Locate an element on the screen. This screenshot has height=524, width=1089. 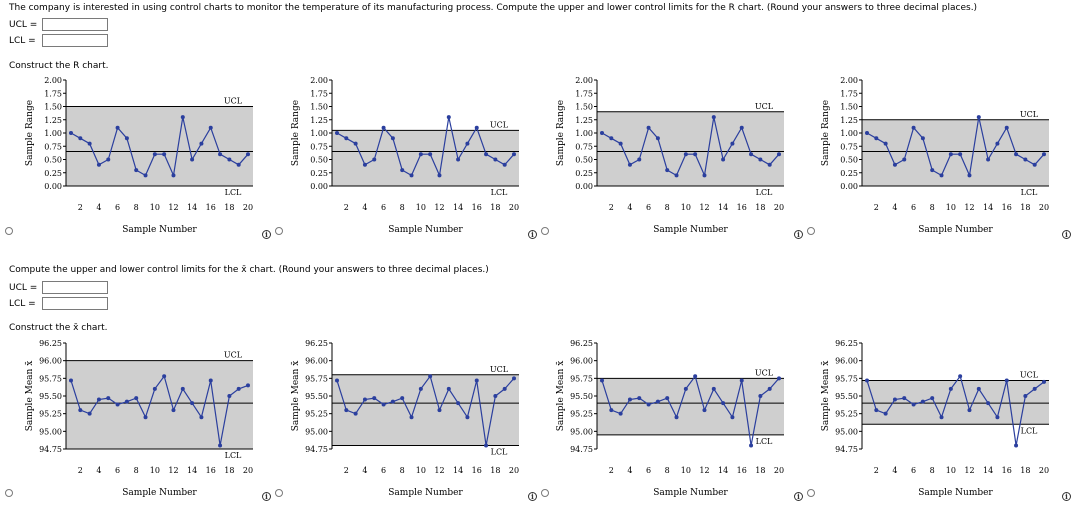
xbar-chart-option-3-radio is located at coordinates (545, 493).